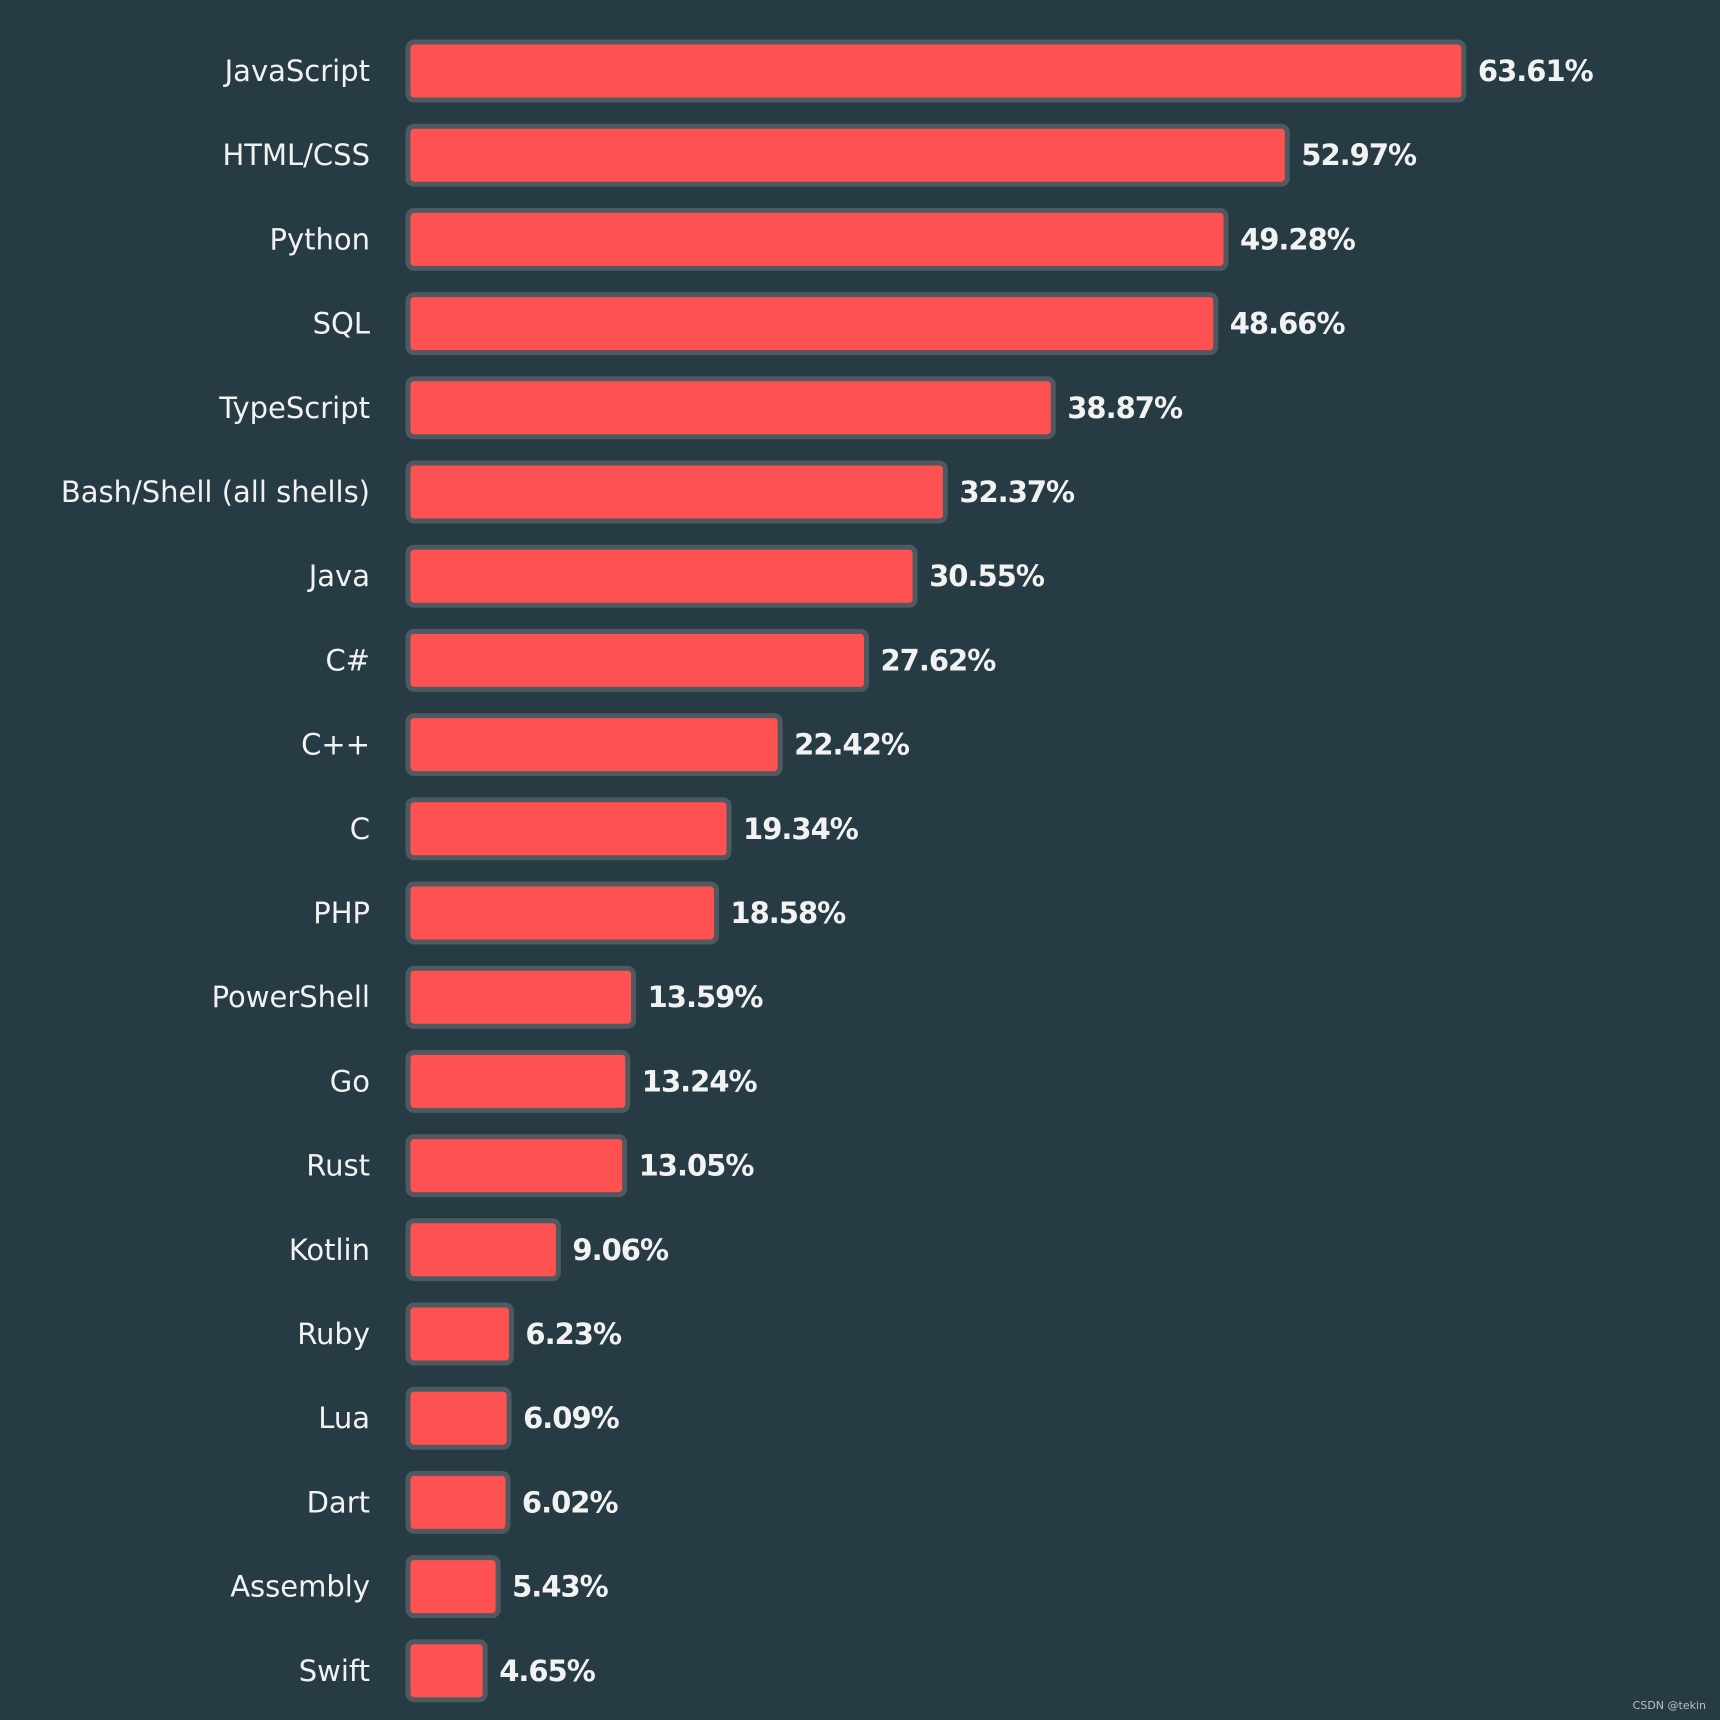 The width and height of the screenshot is (1720, 1720). Describe the element at coordinates (294, 408) in the screenshot. I see `category-label: TypeScript` at that location.